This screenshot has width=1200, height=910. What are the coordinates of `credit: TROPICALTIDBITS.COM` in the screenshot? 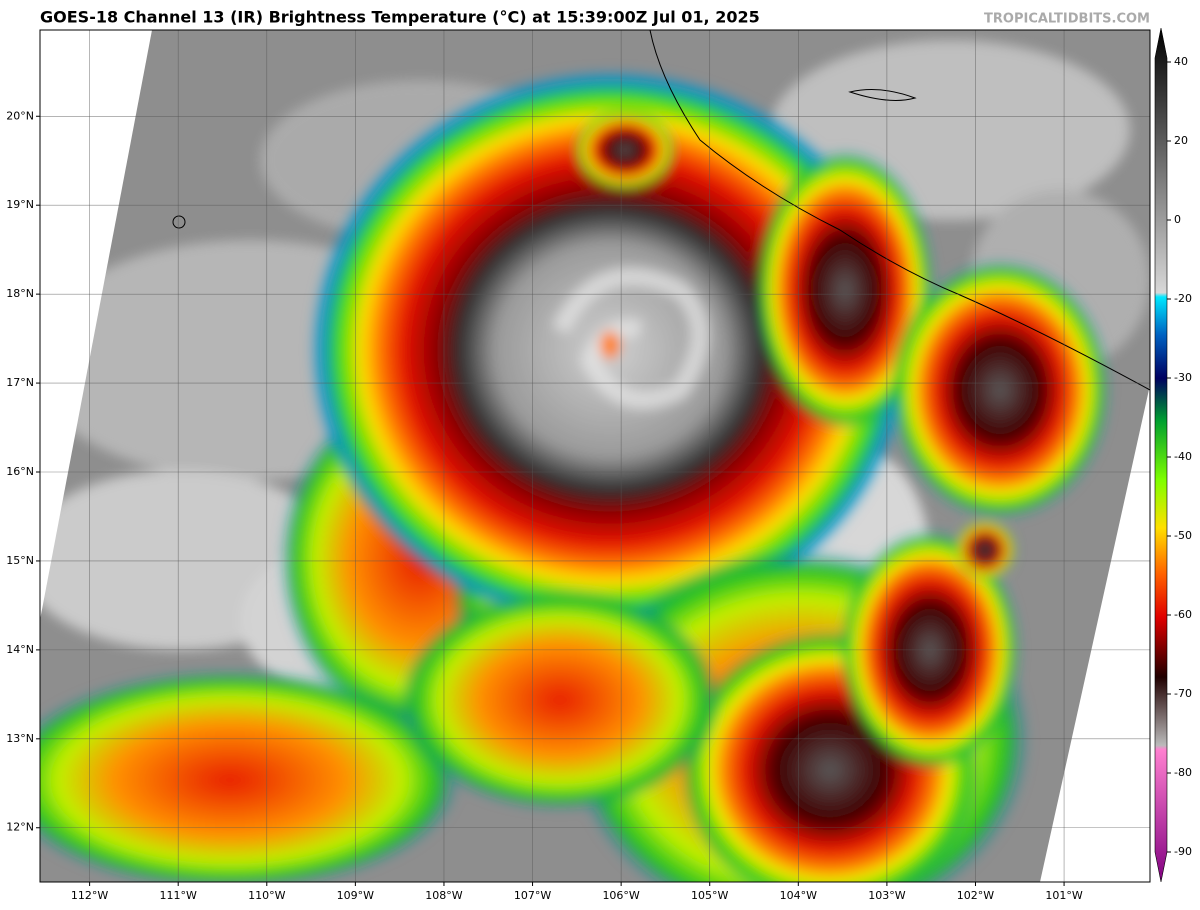 It's located at (1067, 19).